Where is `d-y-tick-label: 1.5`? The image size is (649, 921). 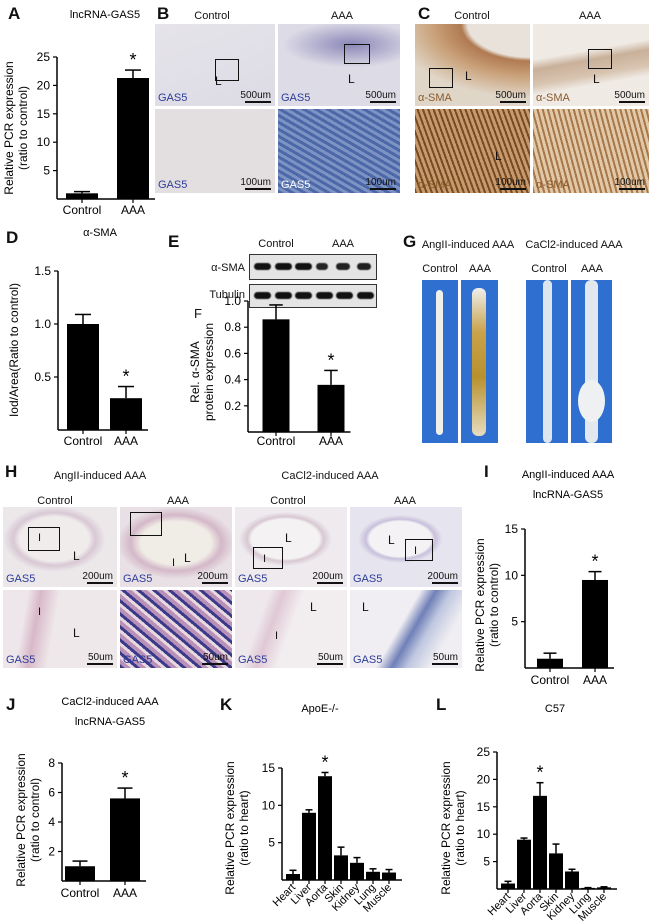
d-y-tick-label: 1.5 is located at coordinates (42, 271).